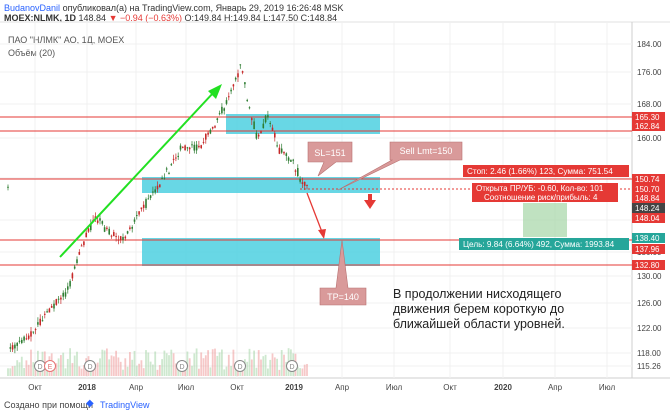 The image size is (670, 413). Describe the element at coordinates (314, 212) in the screenshot. I see `downmove-line` at that location.